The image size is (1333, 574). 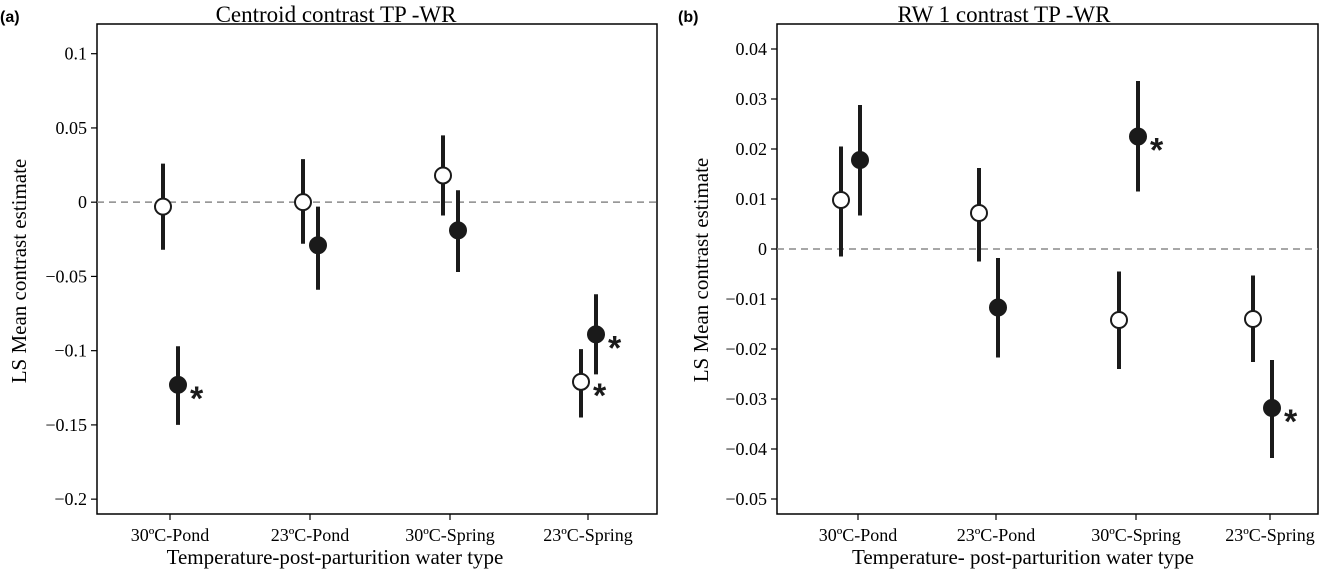 What do you see at coordinates (66, 276) in the screenshot?
I see `panel-a-y-tick-label: −0.05` at bounding box center [66, 276].